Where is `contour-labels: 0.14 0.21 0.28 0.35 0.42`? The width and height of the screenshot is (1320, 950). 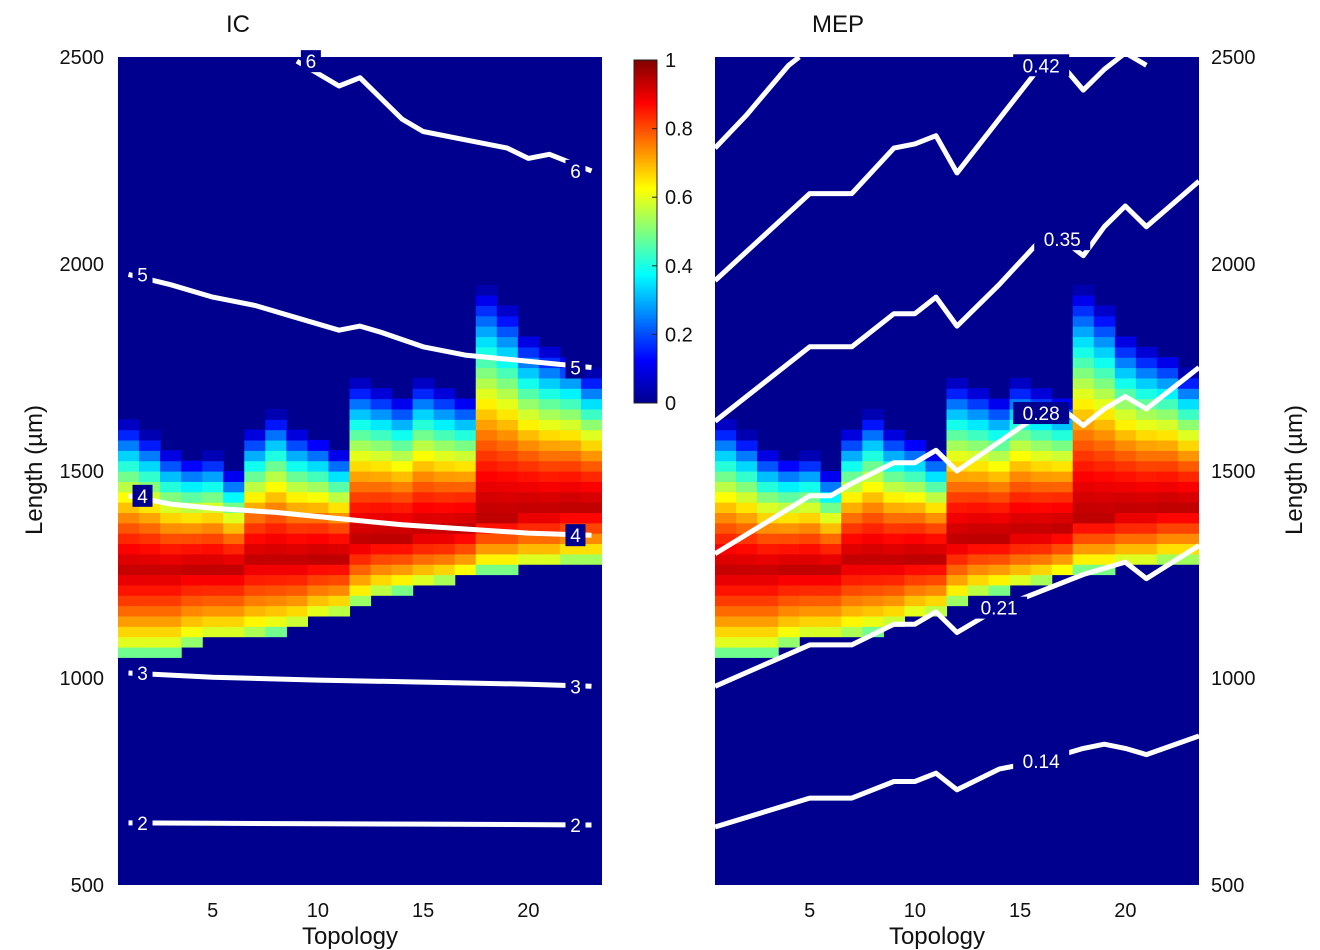 contour-labels: 0.14 0.21 0.28 0.35 0.42 is located at coordinates (1031, 413).